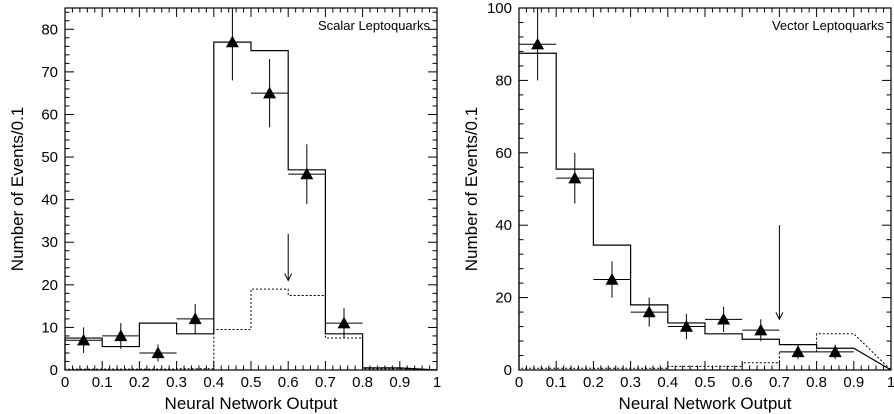  Describe the element at coordinates (499, 8) in the screenshot. I see `y-tick-label: 100` at that location.